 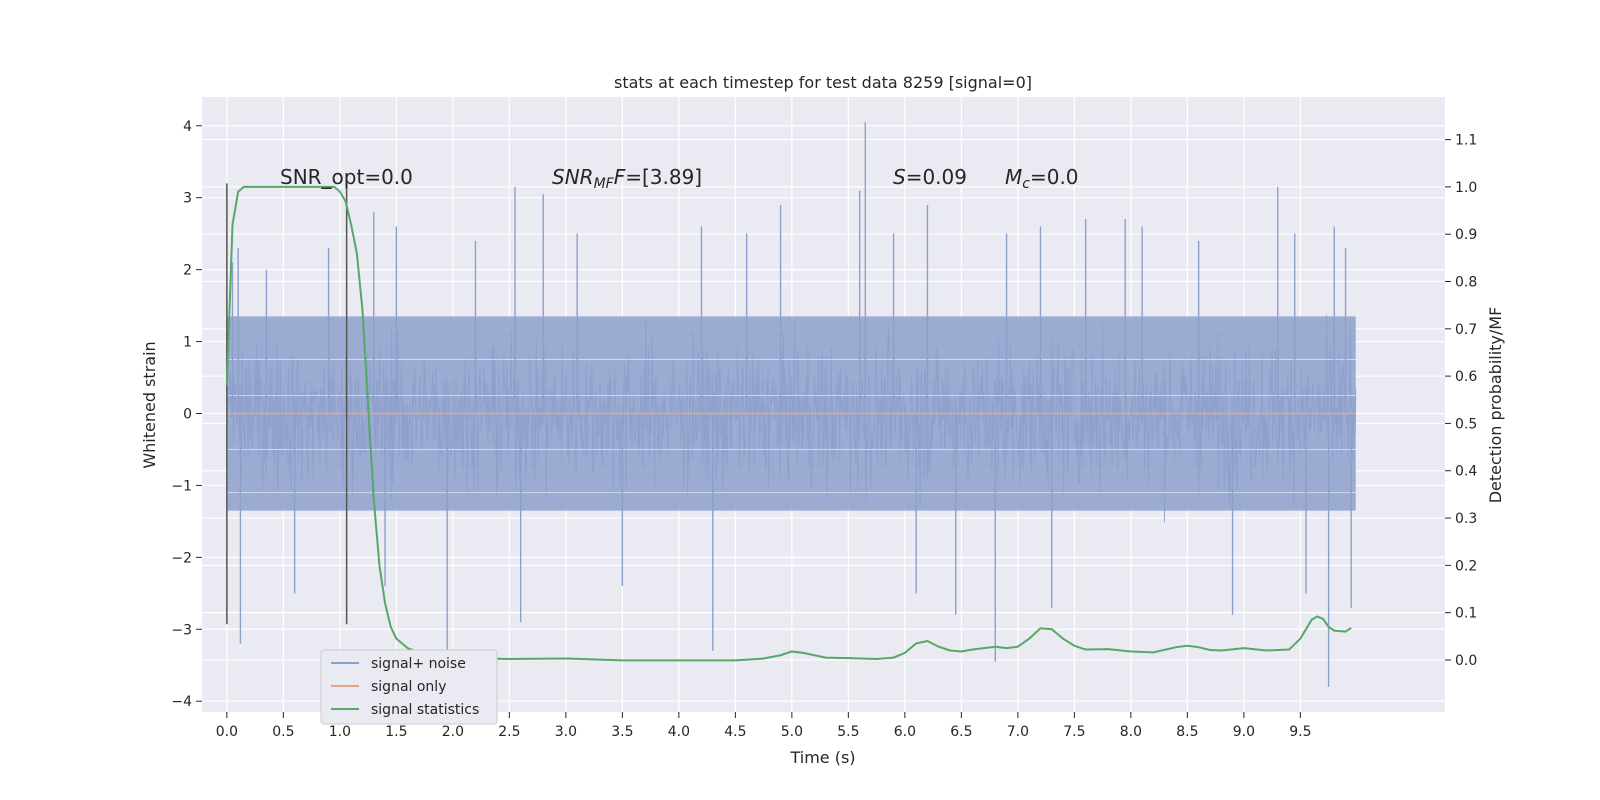 What do you see at coordinates (1187, 732) in the screenshot?
I see `x-tick-label: 8.5` at bounding box center [1187, 732].